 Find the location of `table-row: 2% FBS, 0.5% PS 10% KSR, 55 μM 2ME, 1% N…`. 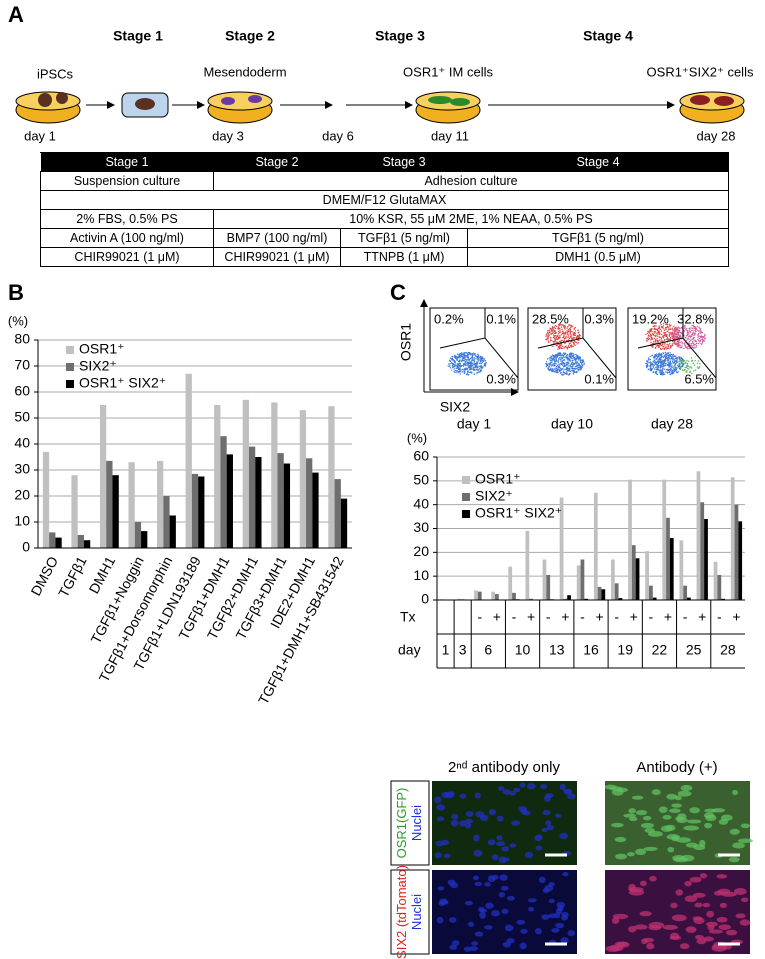

table-row: 2% FBS, 0.5% PS 10% KSR, 55 μM 2ME, 1% N… is located at coordinates (384, 219).